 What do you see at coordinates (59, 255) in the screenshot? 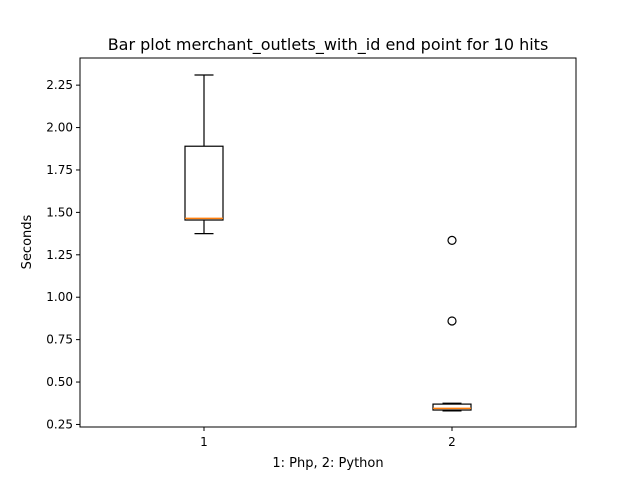
I see `y-tick-label: 1.25` at bounding box center [59, 255].